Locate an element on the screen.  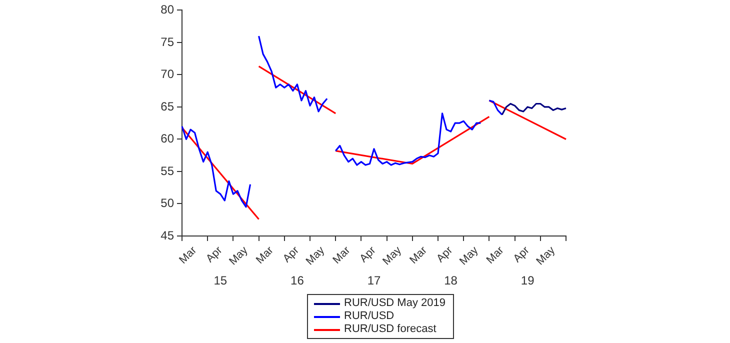
text: 17 is located at coordinates (374, 280).